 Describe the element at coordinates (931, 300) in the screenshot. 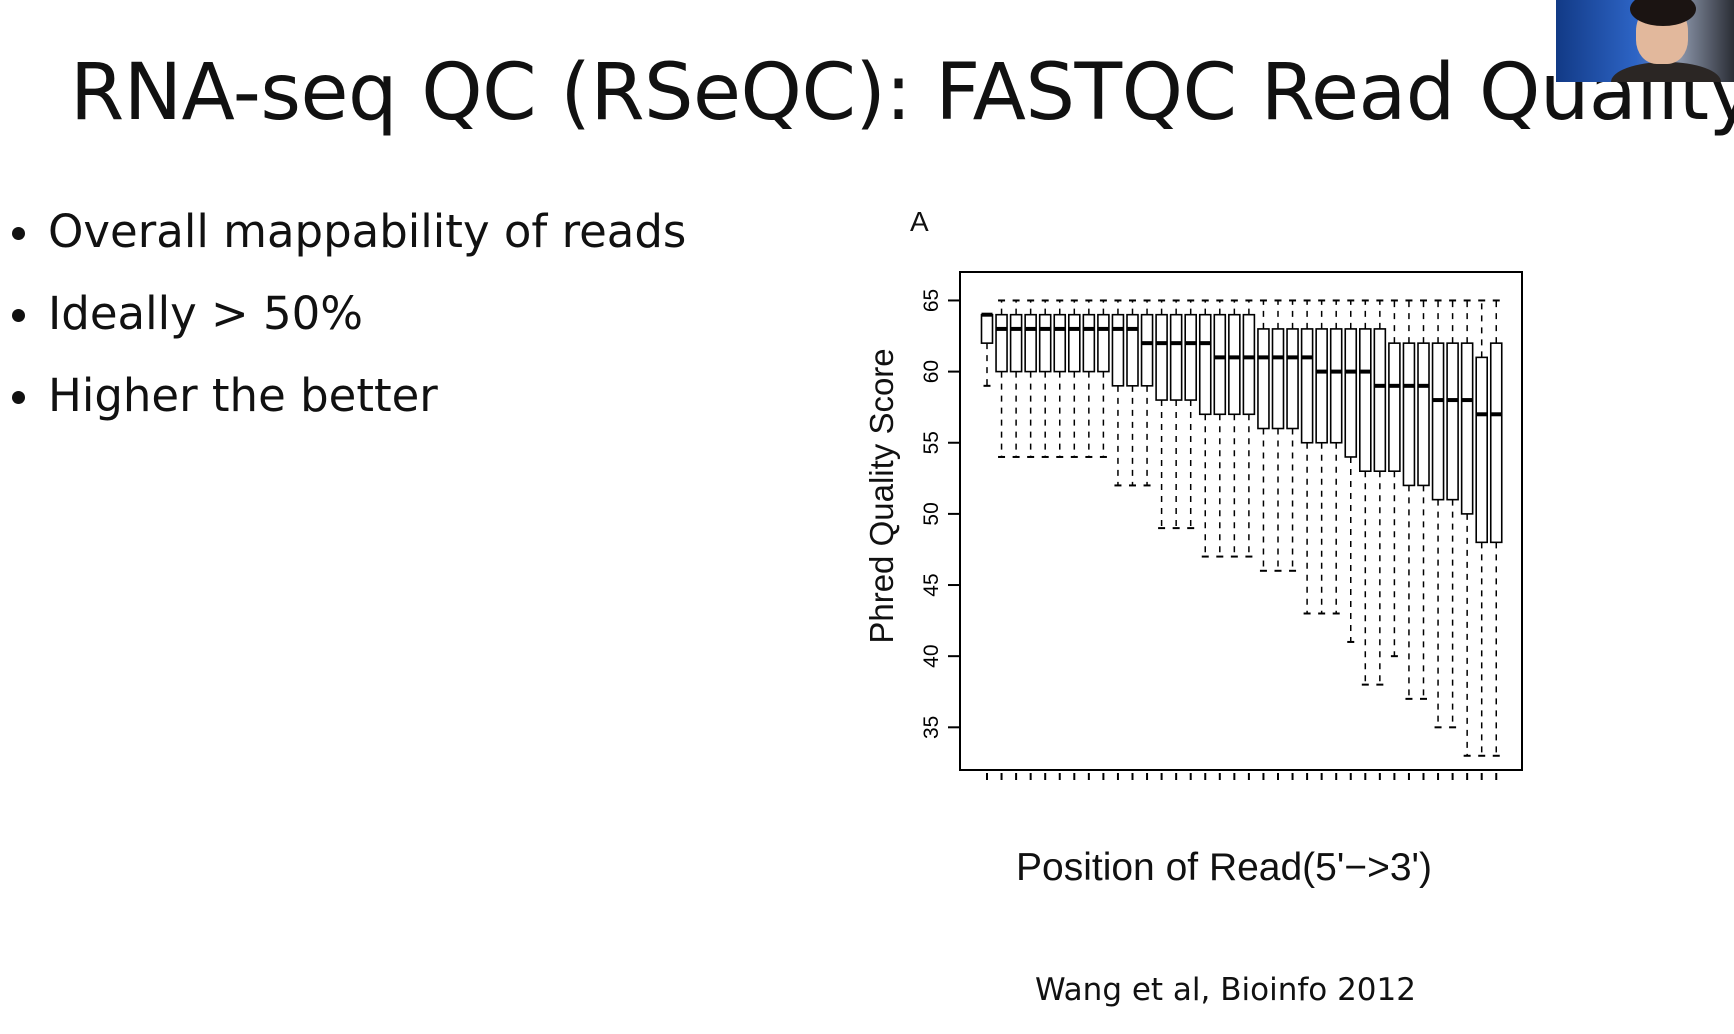

I see `y-tick-label: 65` at that location.